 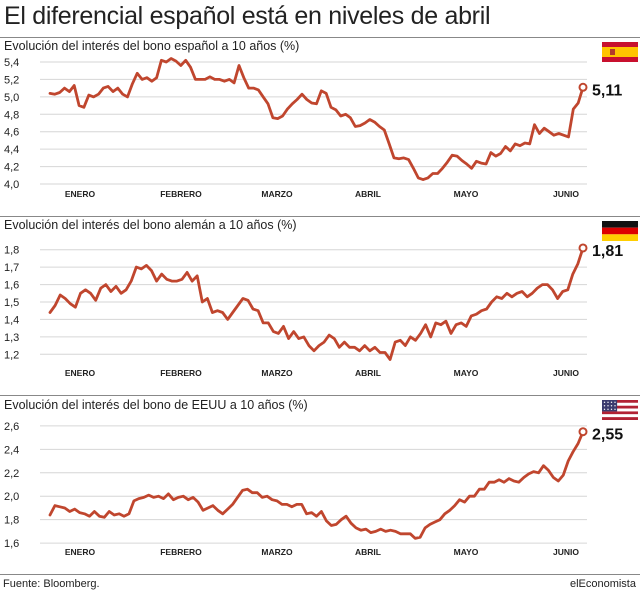 What do you see at coordinates (11, 427) in the screenshot?
I see `y-tick-label: 2,6` at bounding box center [11, 427].